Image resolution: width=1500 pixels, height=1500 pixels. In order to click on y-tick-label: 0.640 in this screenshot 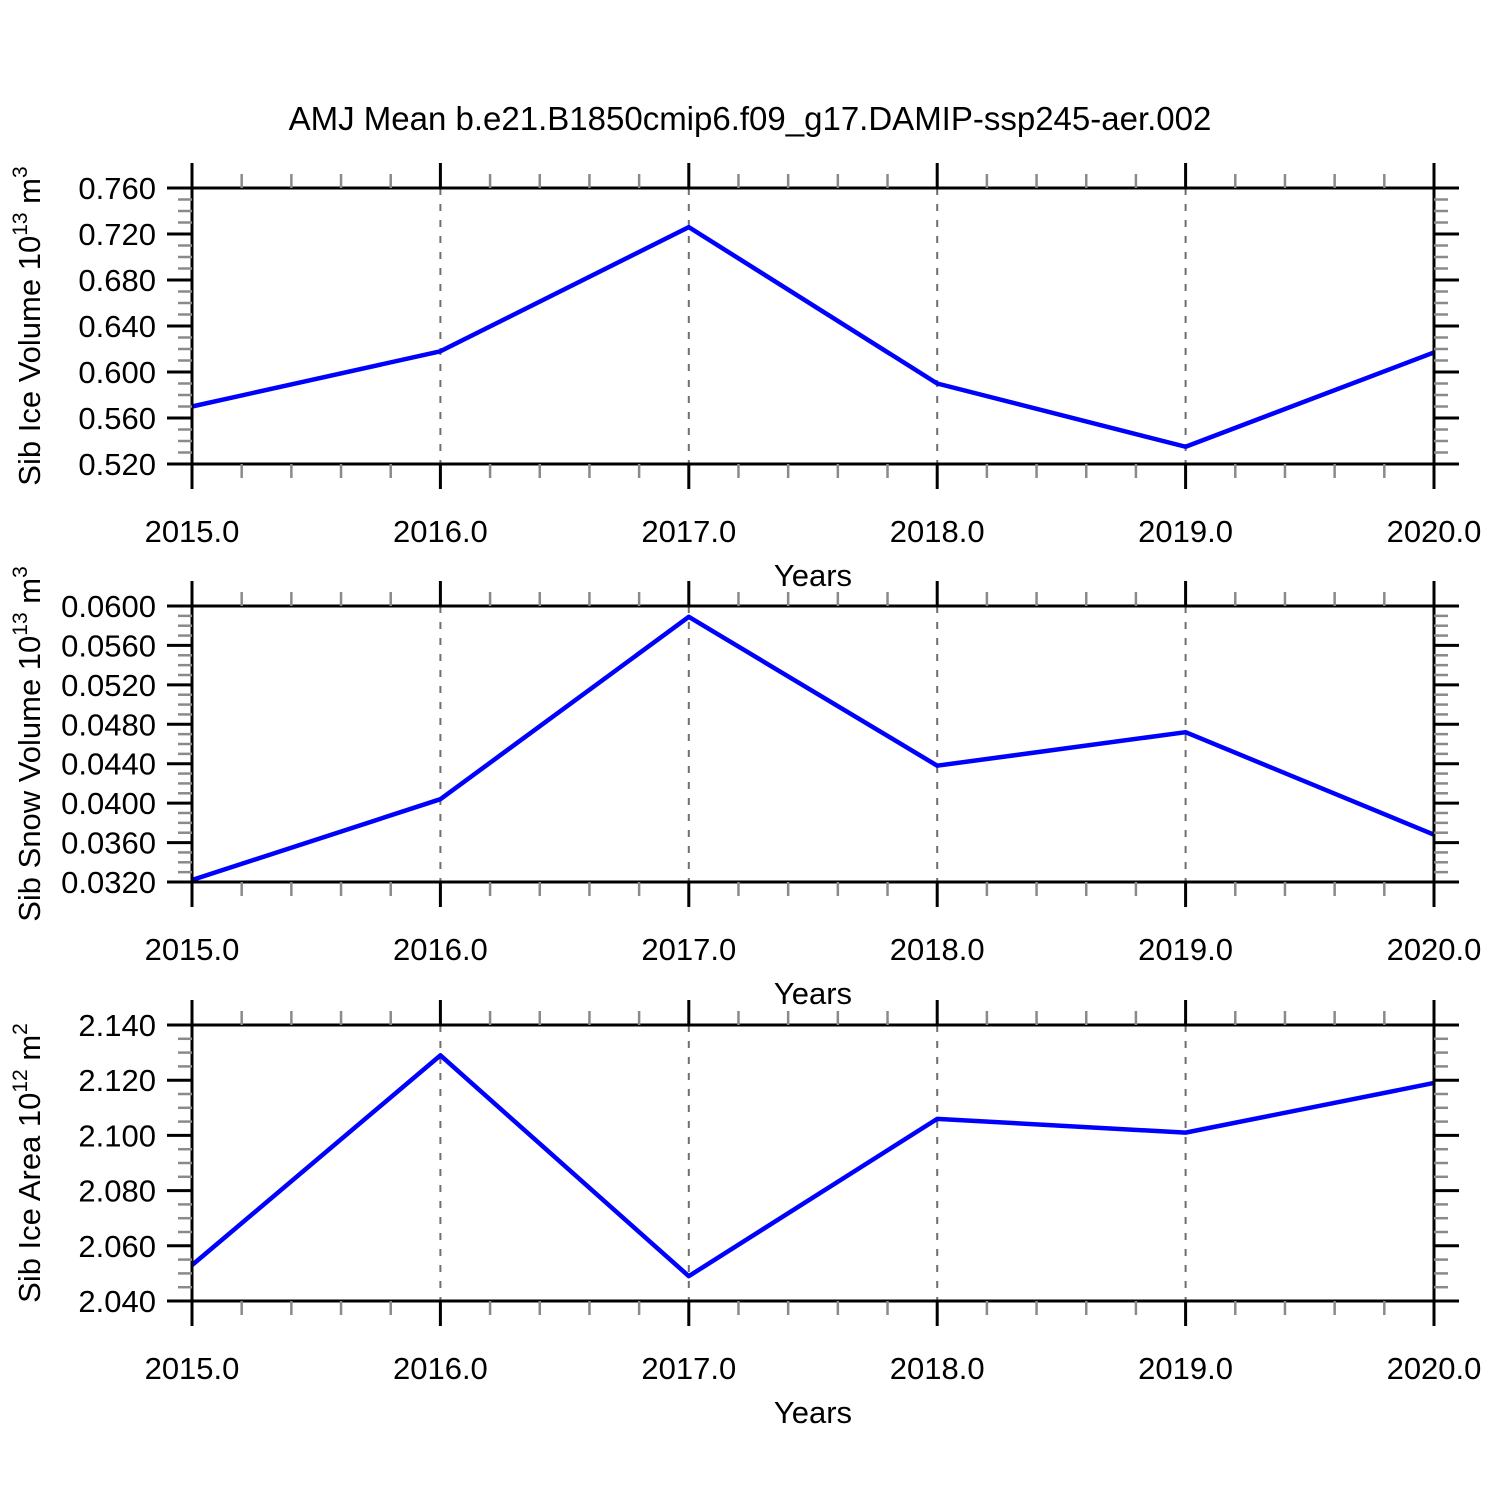, I will do `click(117, 326)`.